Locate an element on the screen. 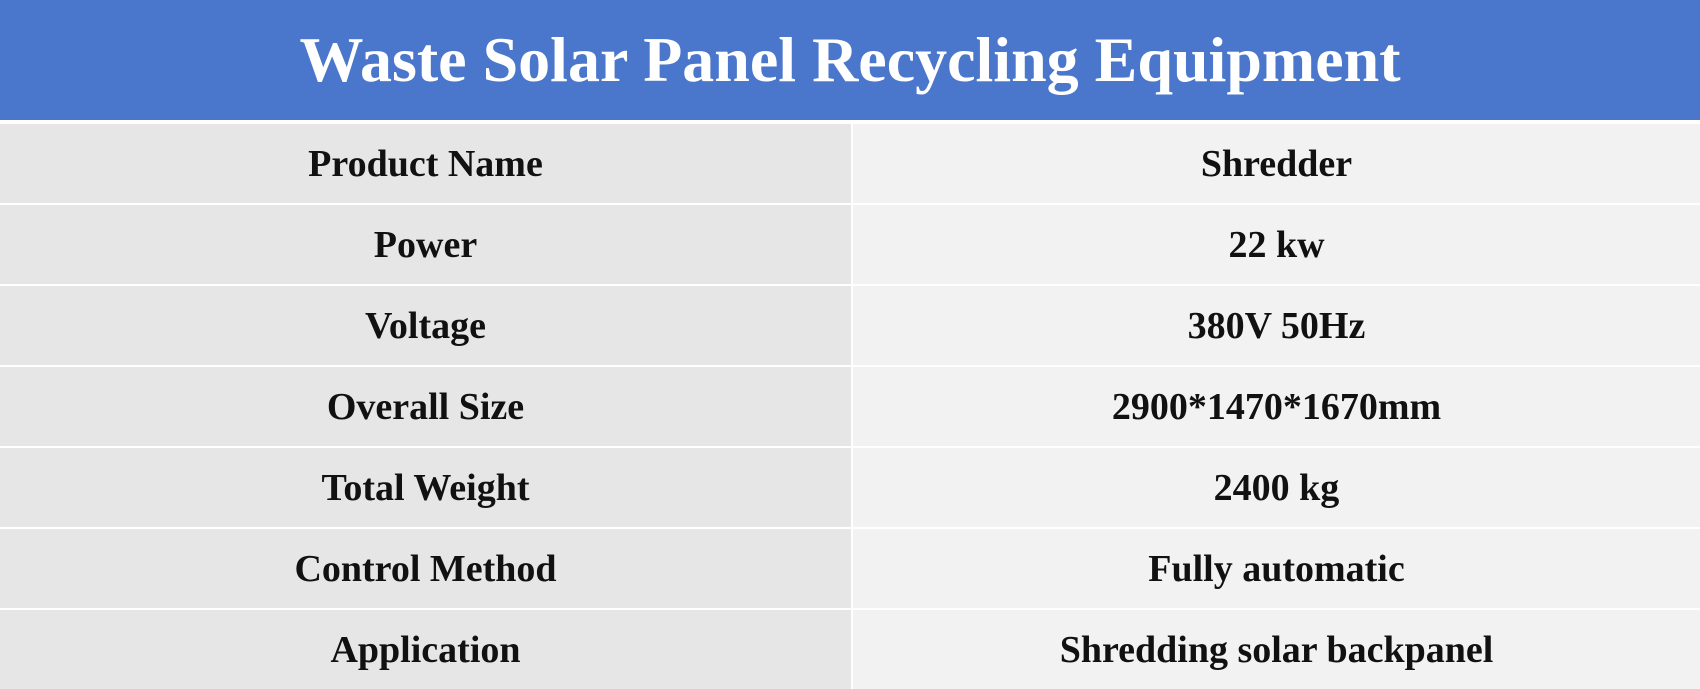 The image size is (1700, 689). spec-value: Shredding solar backpanel is located at coordinates (1275, 649).